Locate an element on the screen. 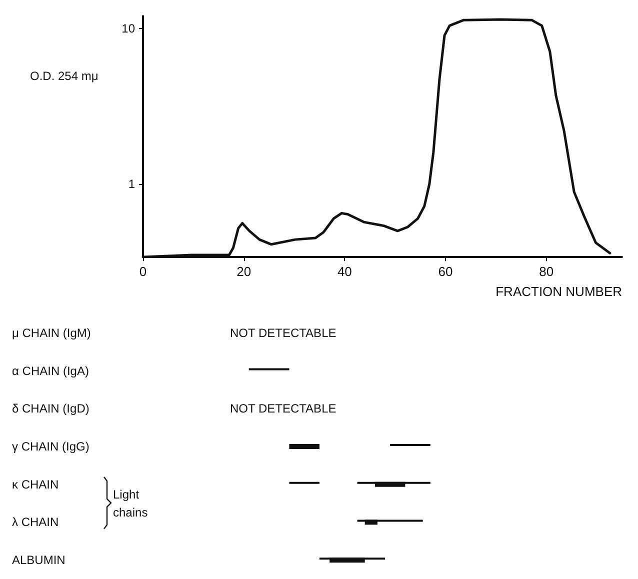  y-tick-label: ALBUMIN is located at coordinates (39, 560).